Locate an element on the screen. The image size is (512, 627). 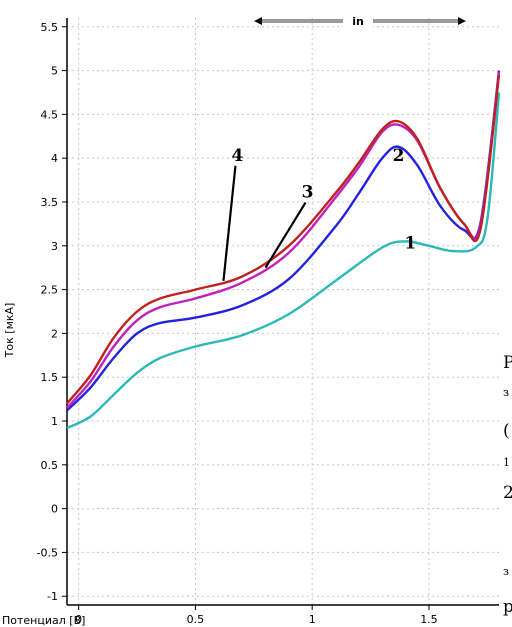
y-tick-label: 3.5 is located at coordinates (50, 202).